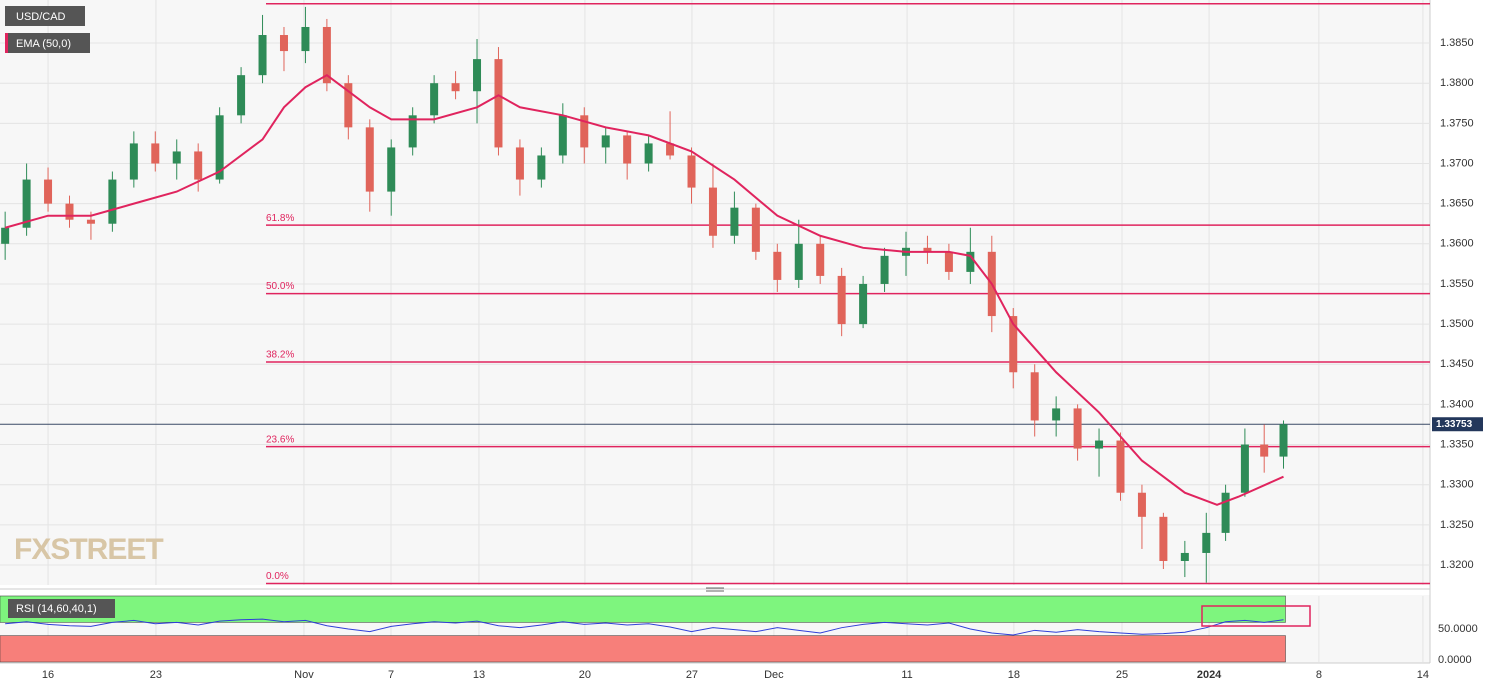  I want to click on y-tick-label: 1.3850, so click(1457, 43).